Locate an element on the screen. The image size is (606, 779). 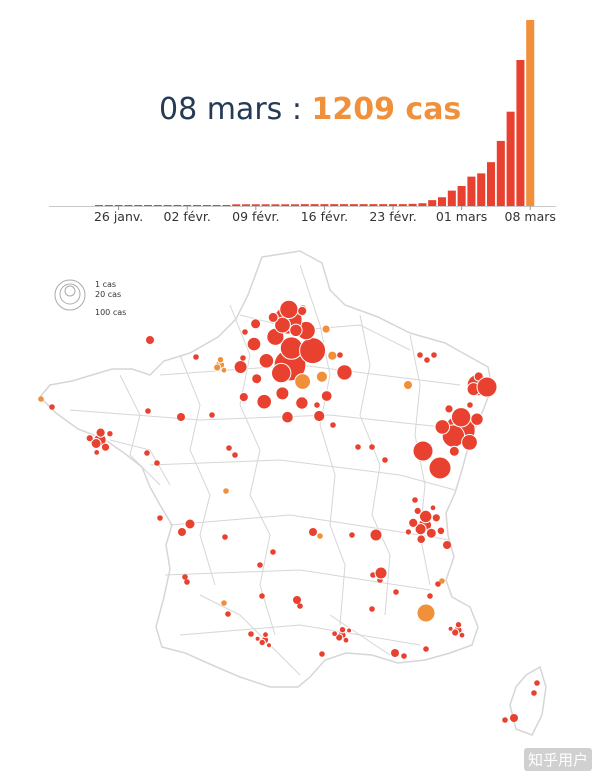
x-tick-label: 01 mars is located at coordinates (461, 216).